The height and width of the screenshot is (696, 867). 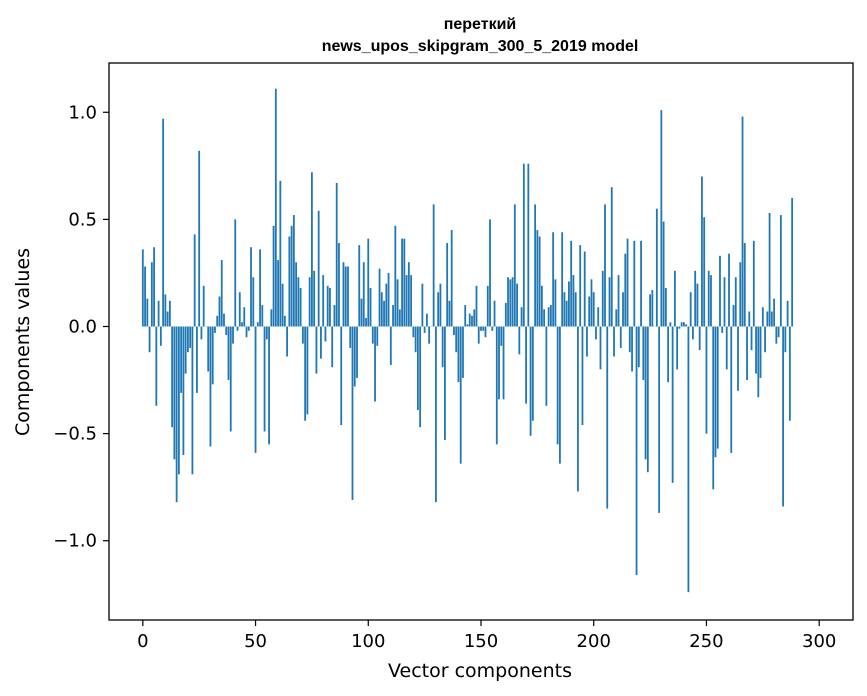 What do you see at coordinates (480, 24) in the screenshot?
I see `chart-title: переткий` at bounding box center [480, 24].